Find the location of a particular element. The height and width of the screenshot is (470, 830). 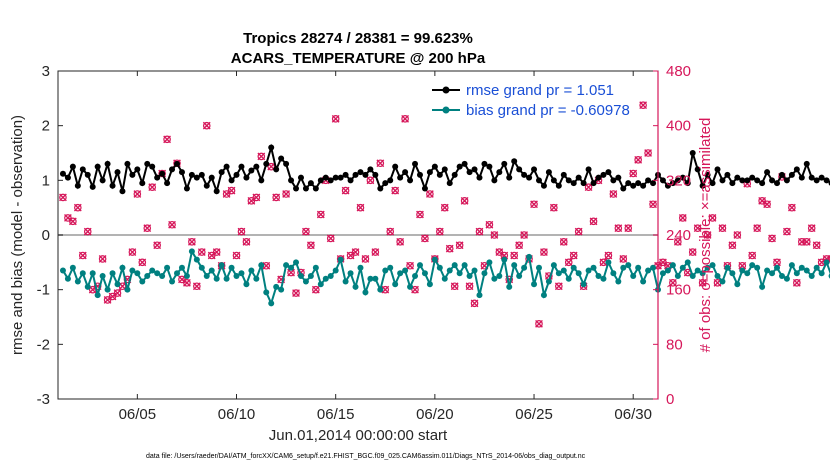

legend-label: rmse grand pr = 1.051 is located at coordinates (540, 90).